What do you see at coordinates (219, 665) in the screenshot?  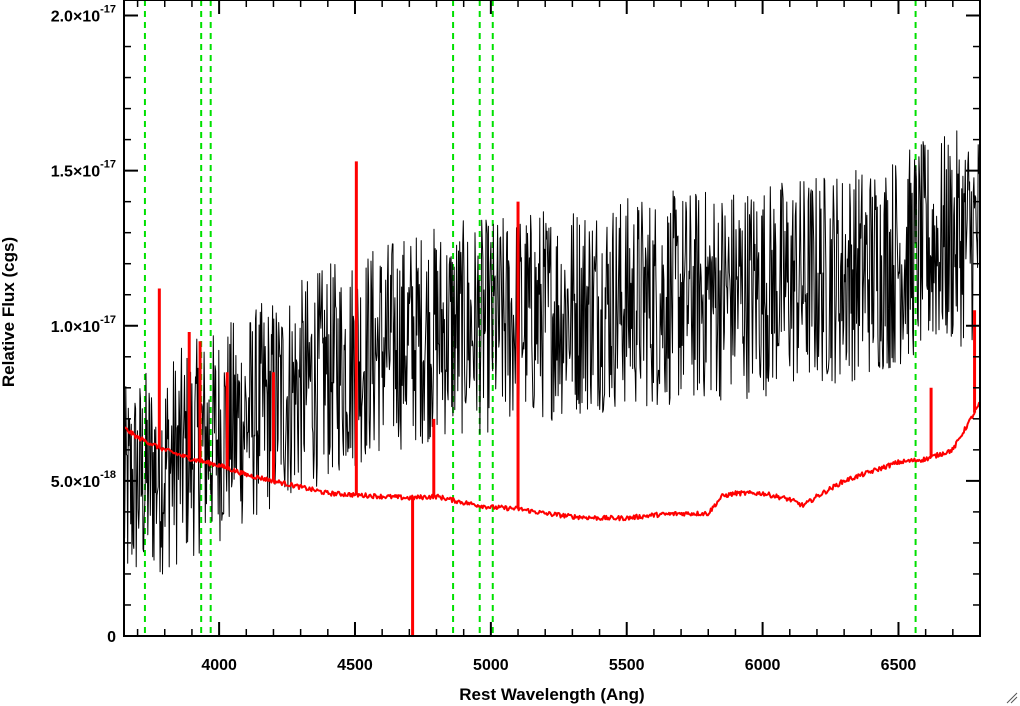 I see `x-tick-label: 4000` at bounding box center [219, 665].